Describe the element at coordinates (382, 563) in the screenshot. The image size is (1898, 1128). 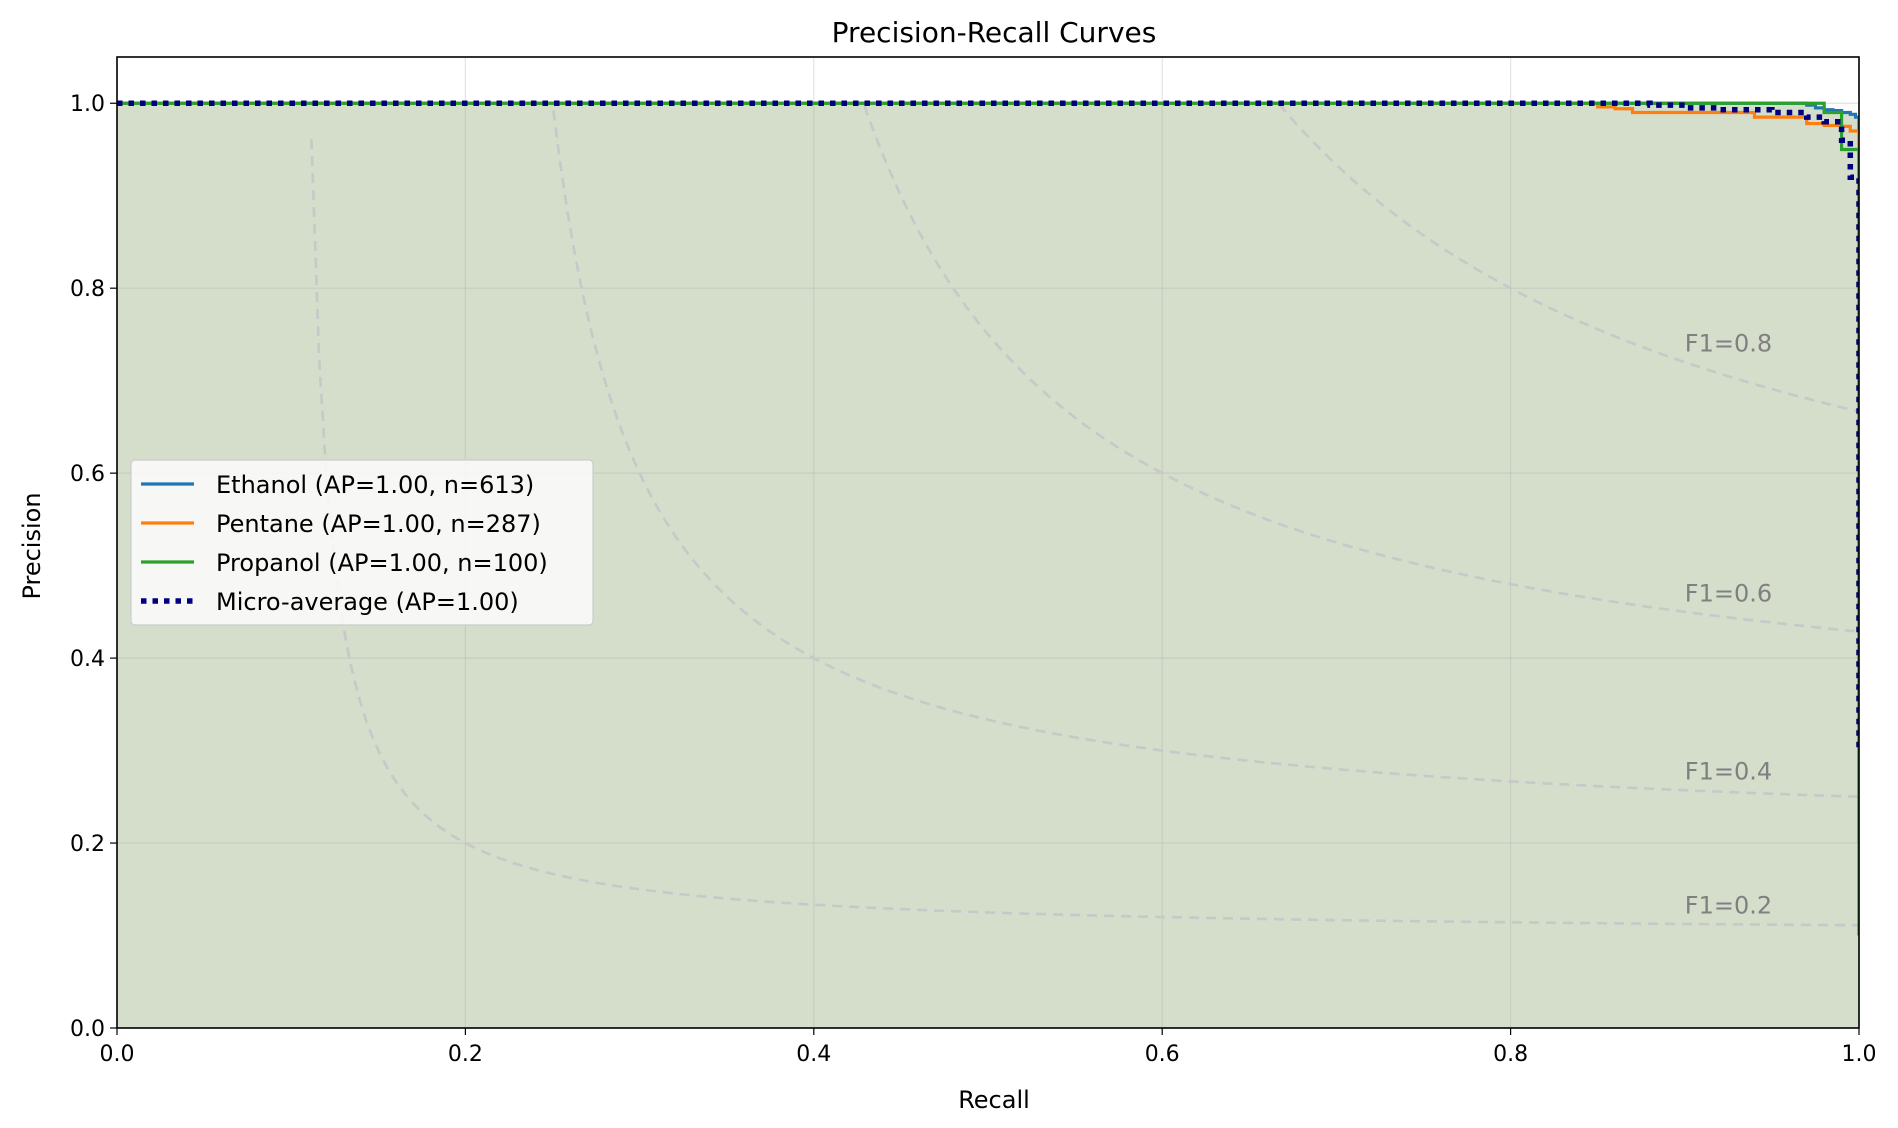
I see `legend-label: Propanol (AP=1.00, n=100)` at that location.